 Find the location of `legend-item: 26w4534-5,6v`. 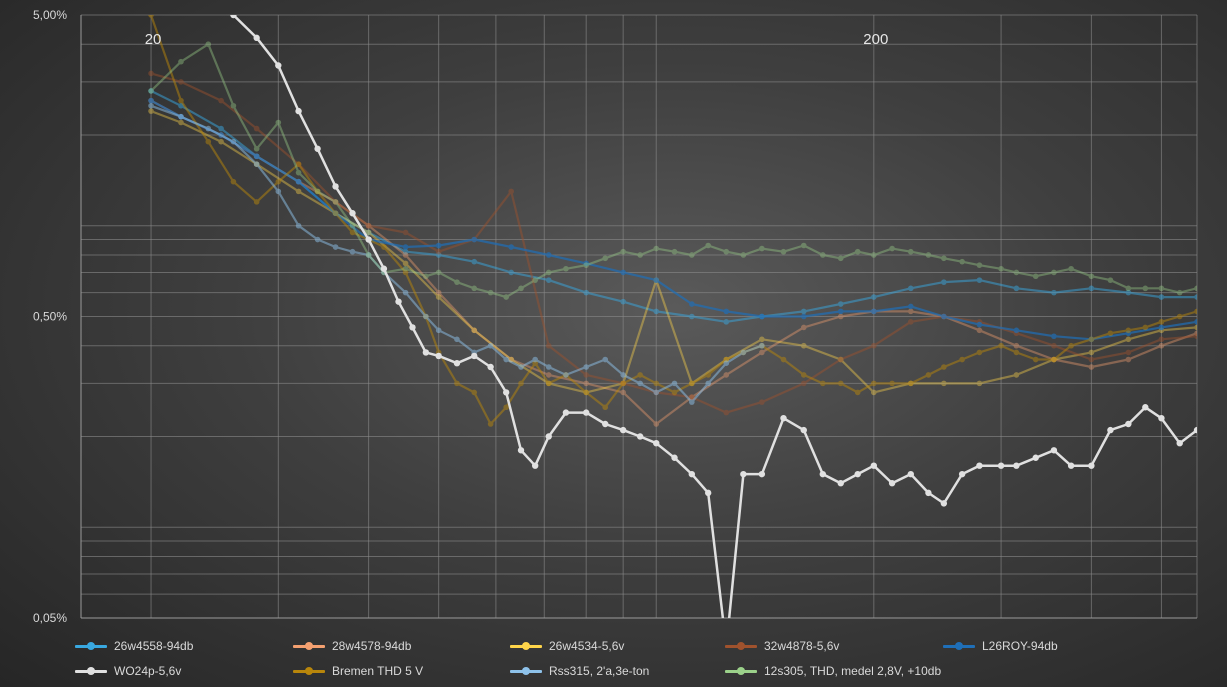

legend-item: 26w4534-5,6v is located at coordinates (565, 646).